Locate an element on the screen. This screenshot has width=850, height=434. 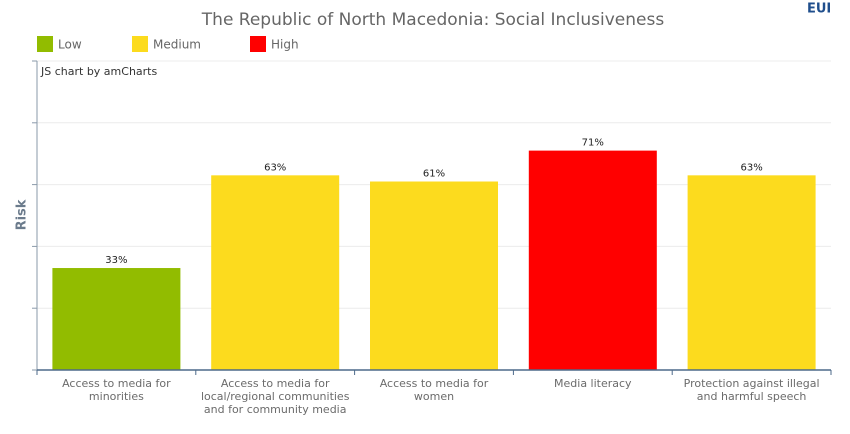
legend-label: Low is located at coordinates (70, 45).